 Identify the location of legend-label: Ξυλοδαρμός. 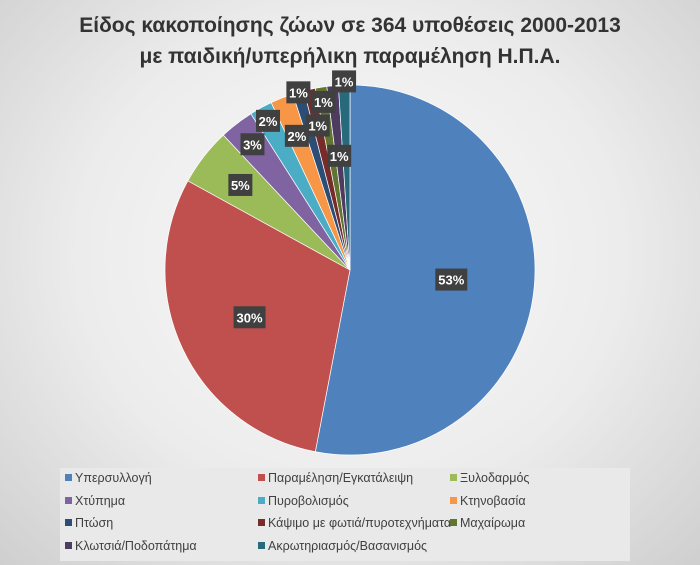
(495, 478).